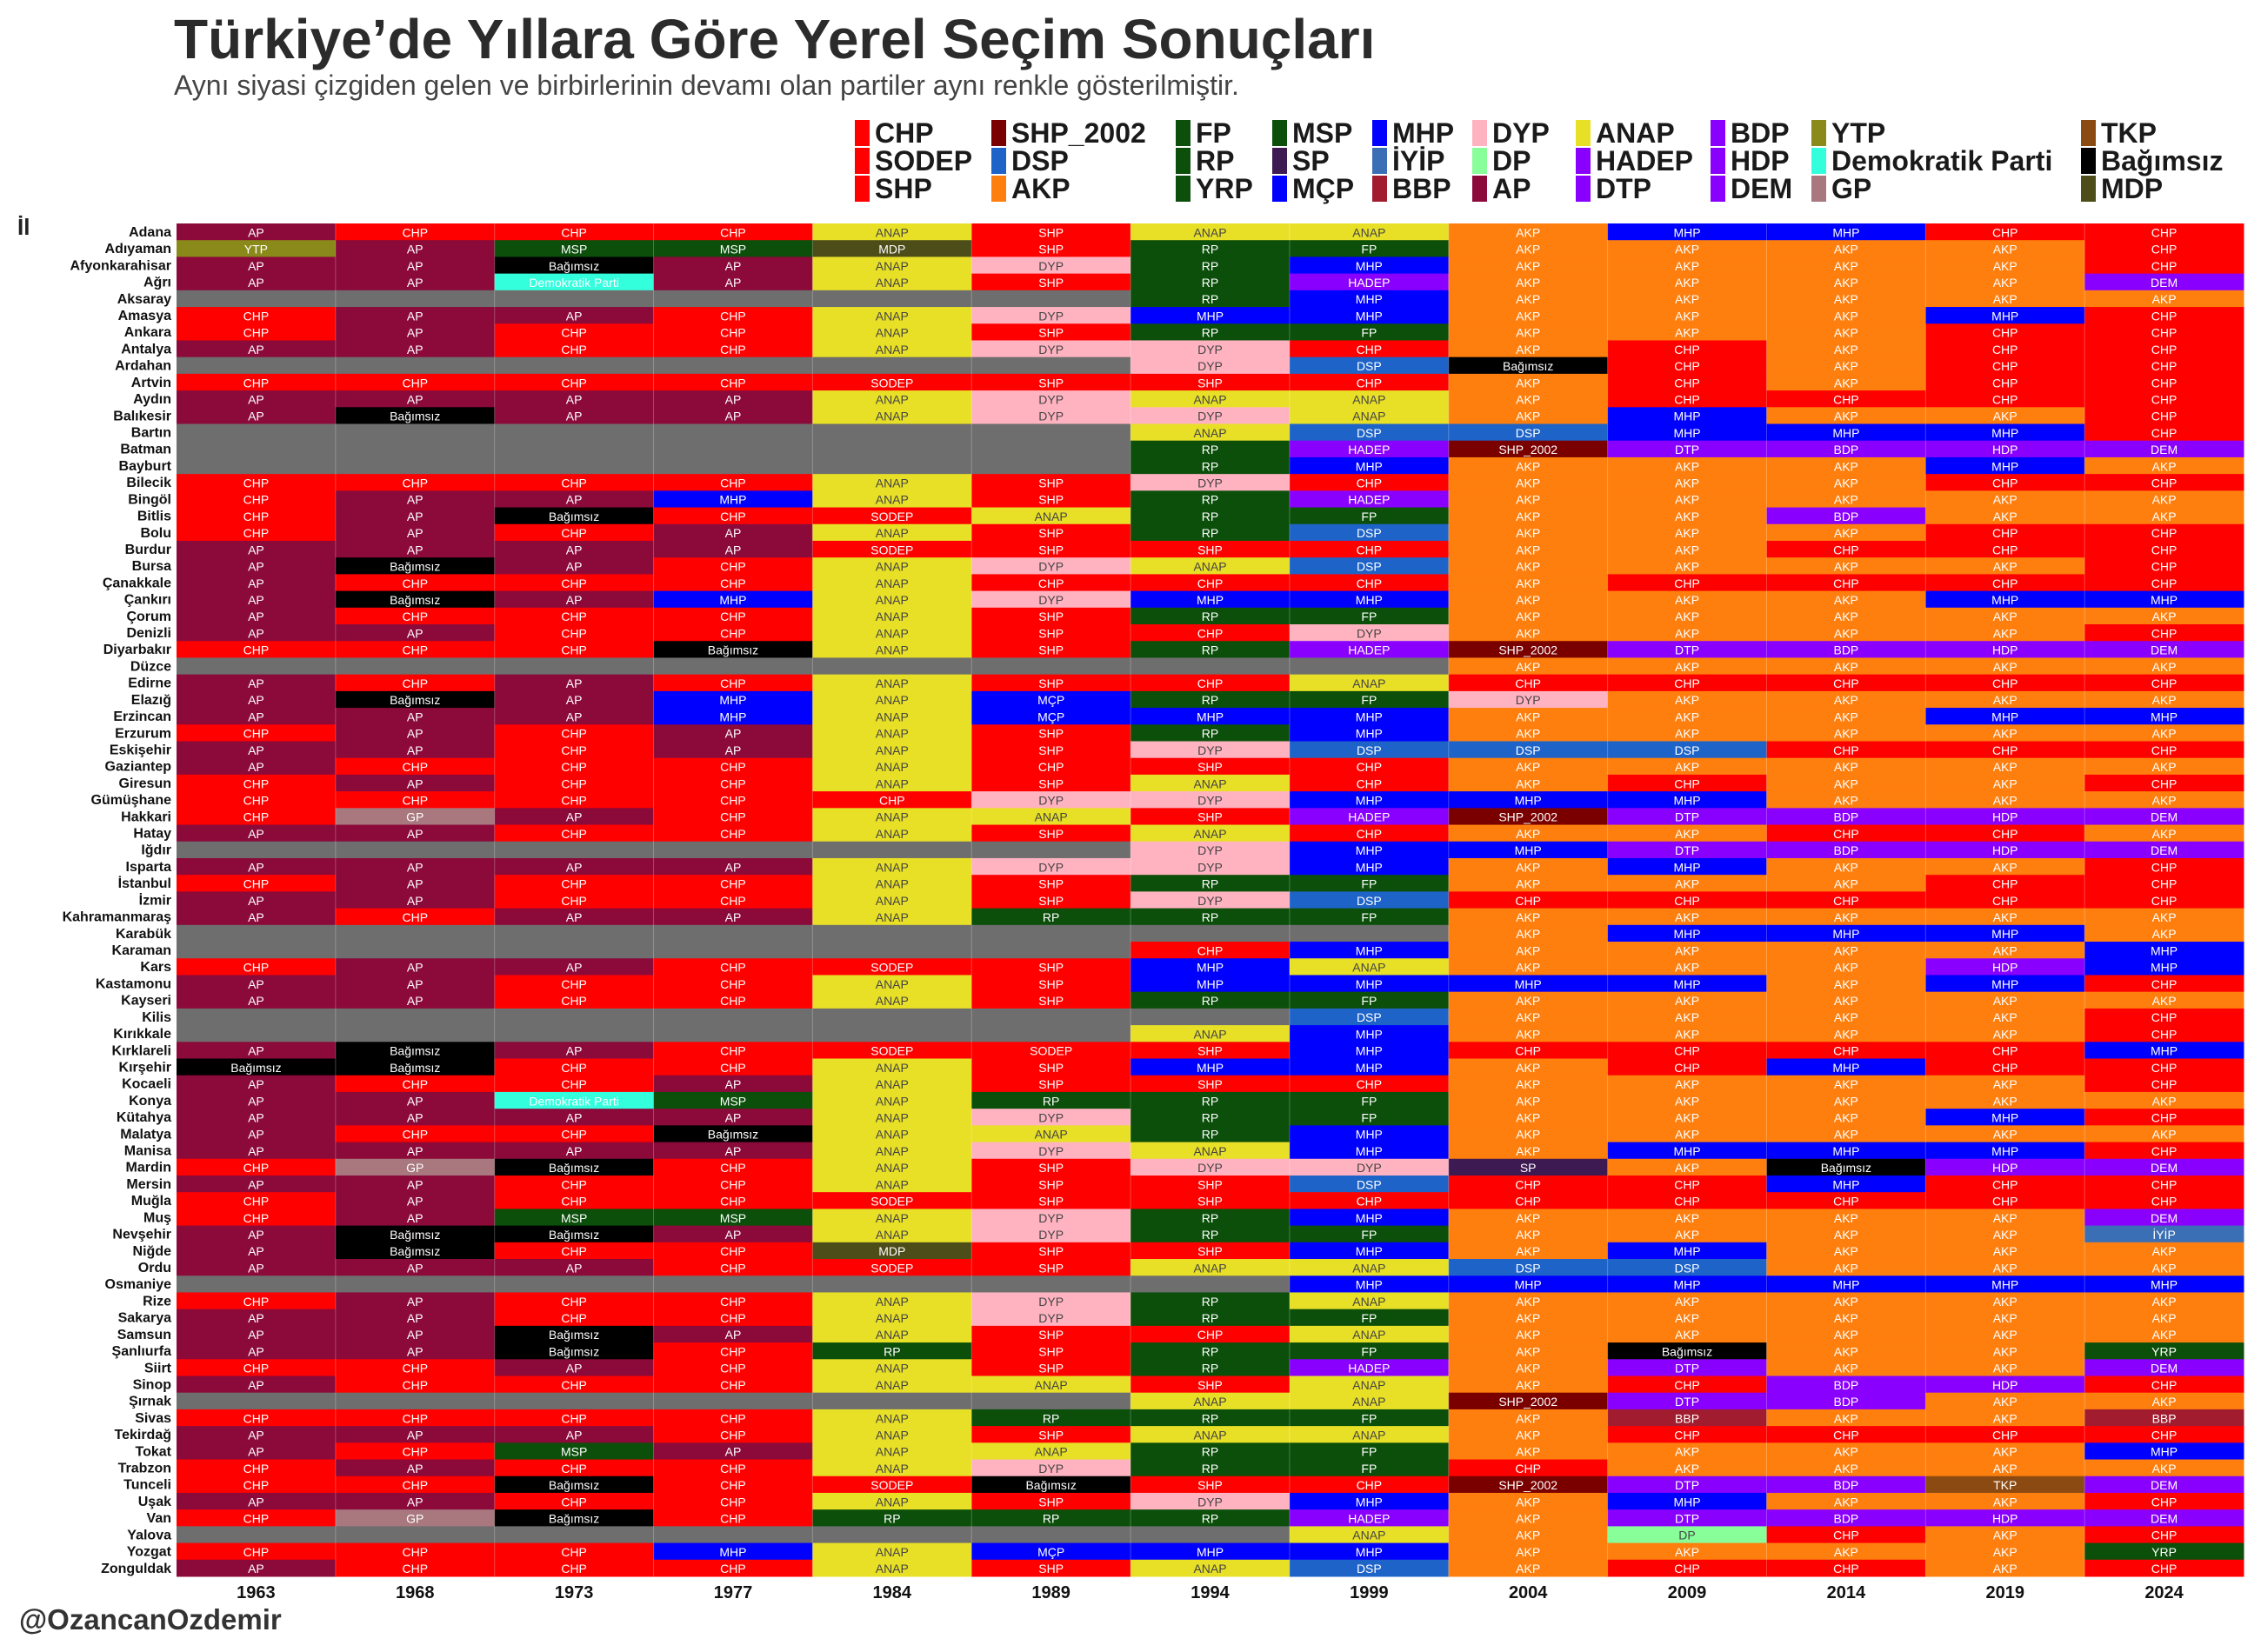 The height and width of the screenshot is (1652, 2261). Describe the element at coordinates (1369, 750) in the screenshot. I see `cell-label: DSP` at that location.